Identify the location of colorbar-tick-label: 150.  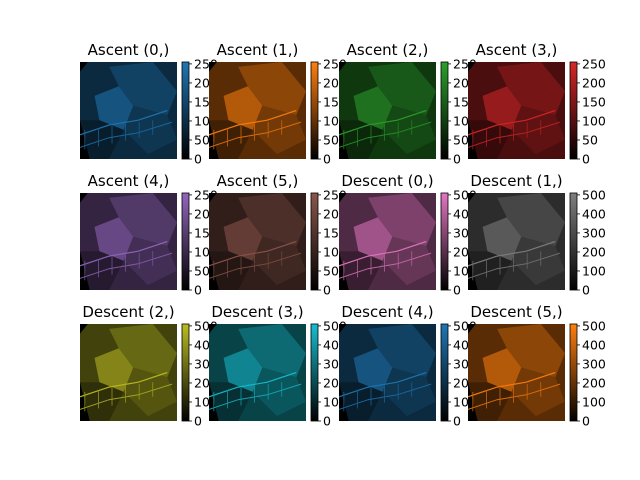
(594, 101).